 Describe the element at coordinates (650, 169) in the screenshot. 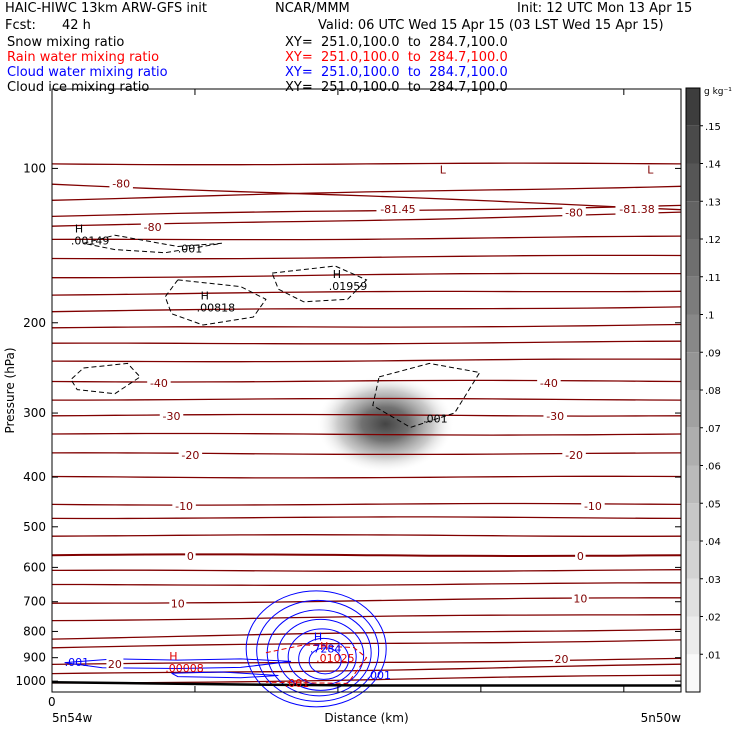

I see `extremum-marker: L` at that location.